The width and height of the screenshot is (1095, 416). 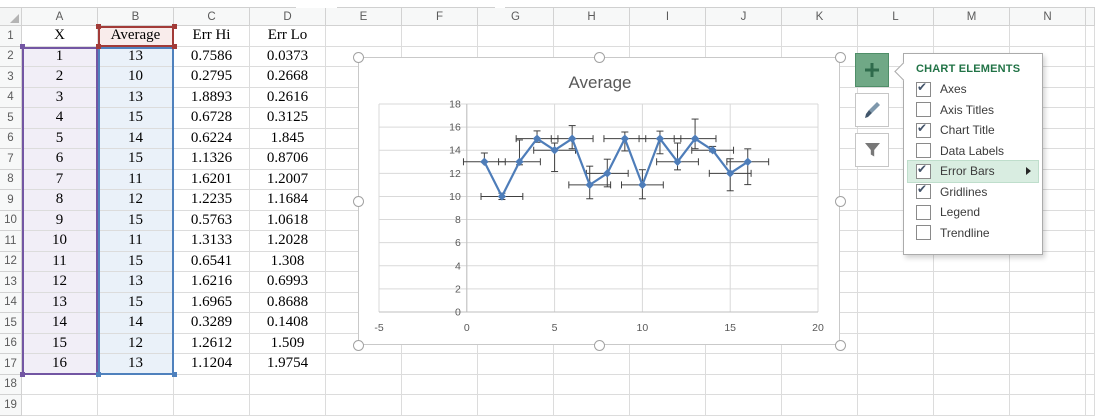 What do you see at coordinates (136, 241) in the screenshot?
I see `cell-B11: 11` at bounding box center [136, 241].